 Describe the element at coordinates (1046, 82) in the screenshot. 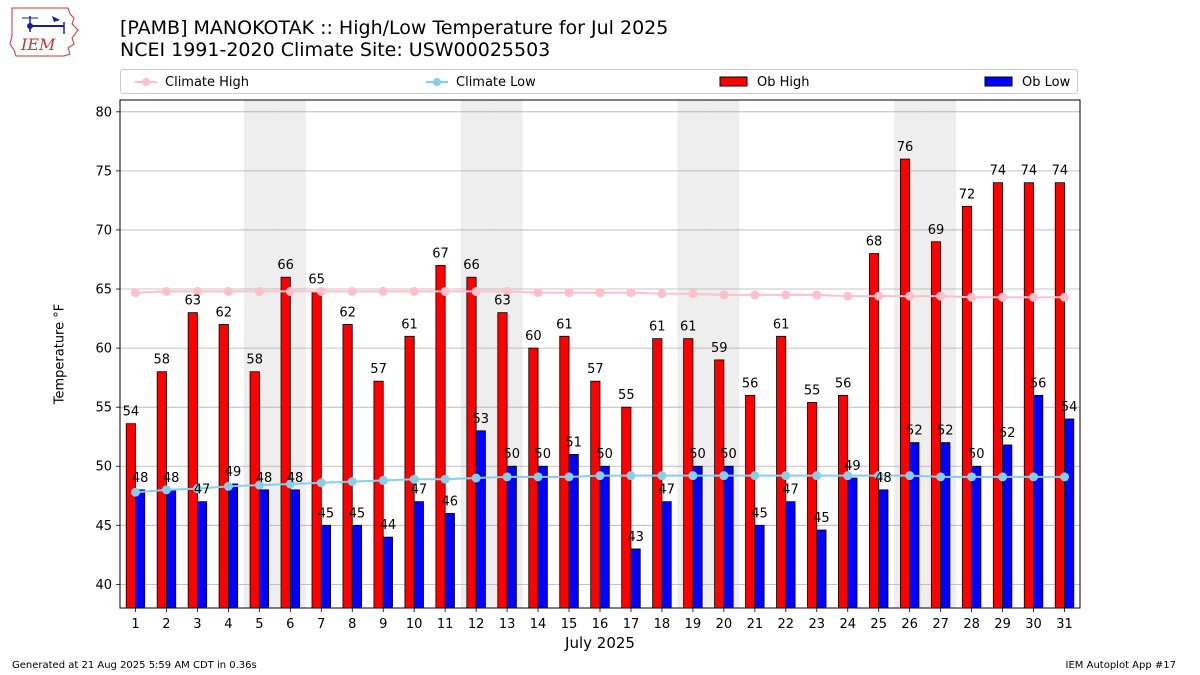

I see `legend-ob-low-label: Ob Low` at that location.